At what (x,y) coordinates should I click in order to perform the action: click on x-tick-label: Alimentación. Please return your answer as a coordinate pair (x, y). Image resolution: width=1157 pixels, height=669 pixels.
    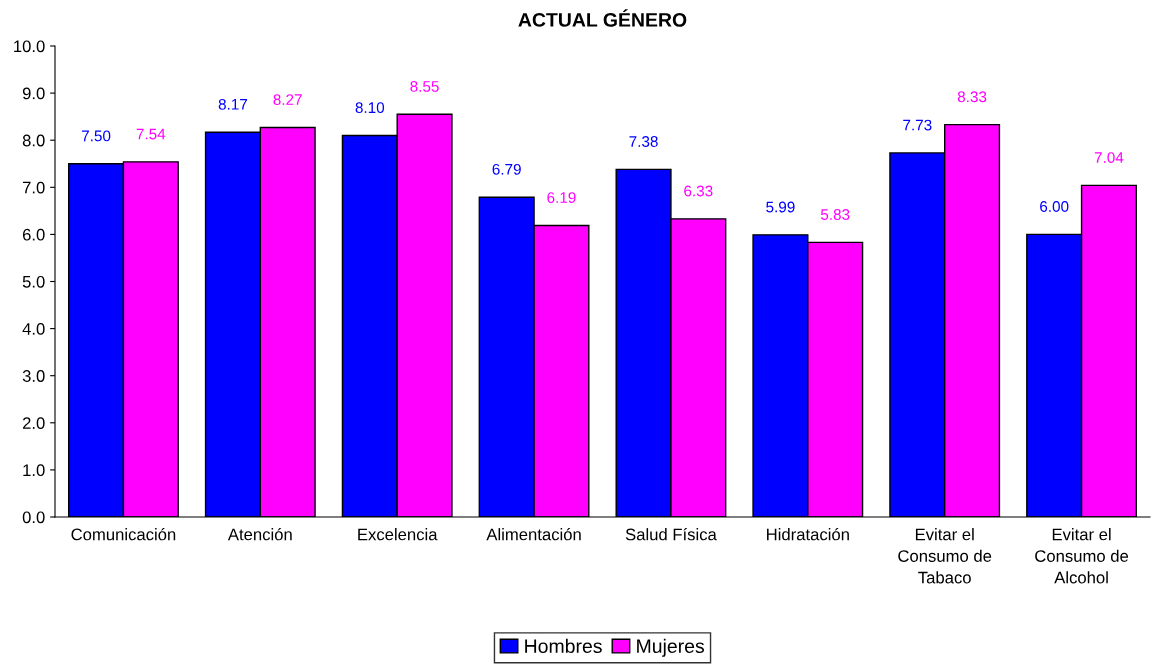
    Looking at the image, I should click on (533, 534).